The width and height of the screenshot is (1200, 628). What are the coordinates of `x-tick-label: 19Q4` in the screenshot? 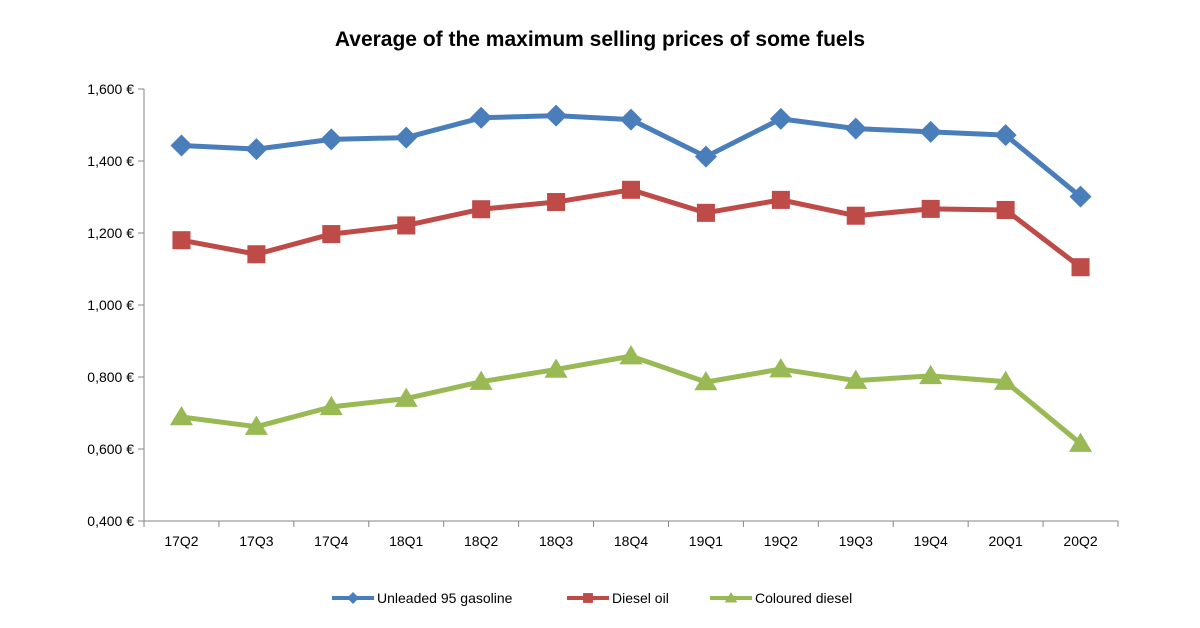 It's located at (931, 541).